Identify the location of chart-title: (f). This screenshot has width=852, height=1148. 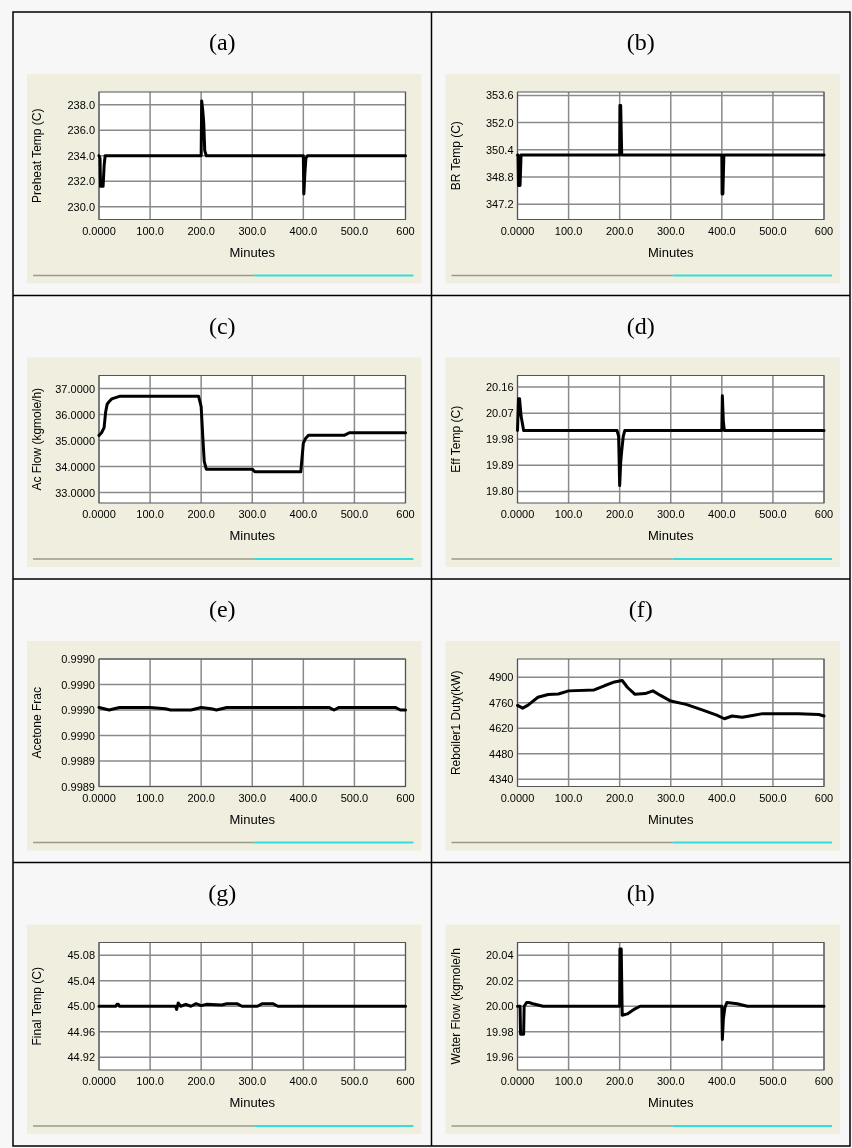
(640, 609).